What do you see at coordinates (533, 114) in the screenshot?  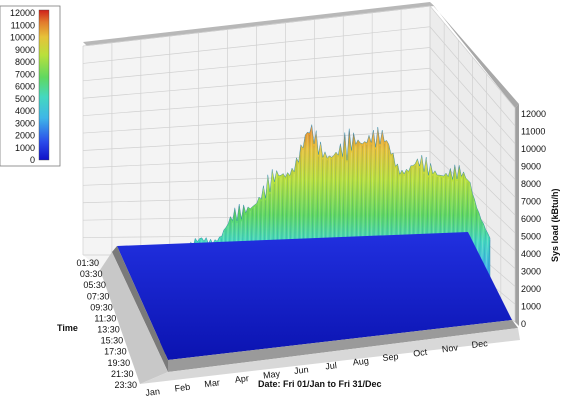 I see `z-tick-label: 12000` at bounding box center [533, 114].